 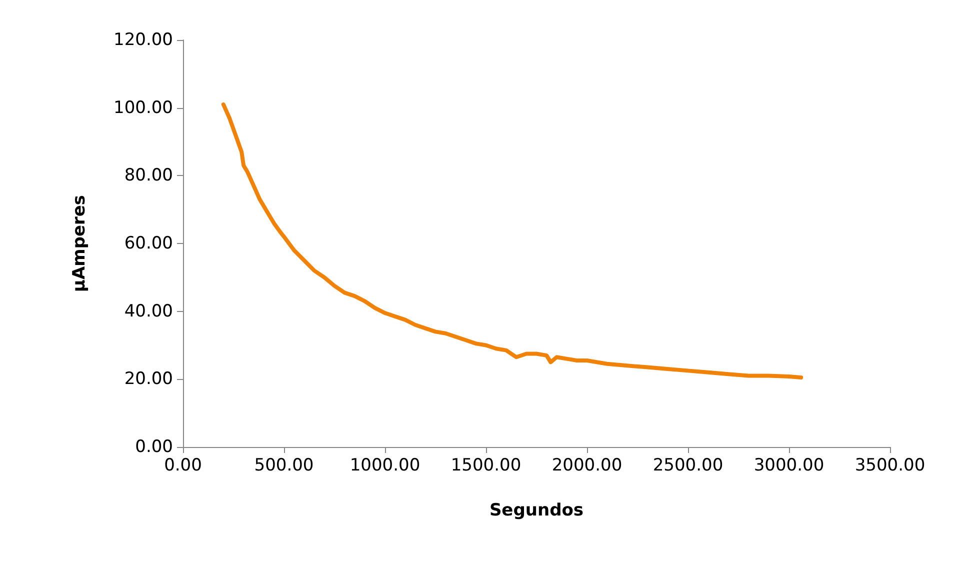 I want to click on x-tick-label: 3500.00, so click(x=890, y=466).